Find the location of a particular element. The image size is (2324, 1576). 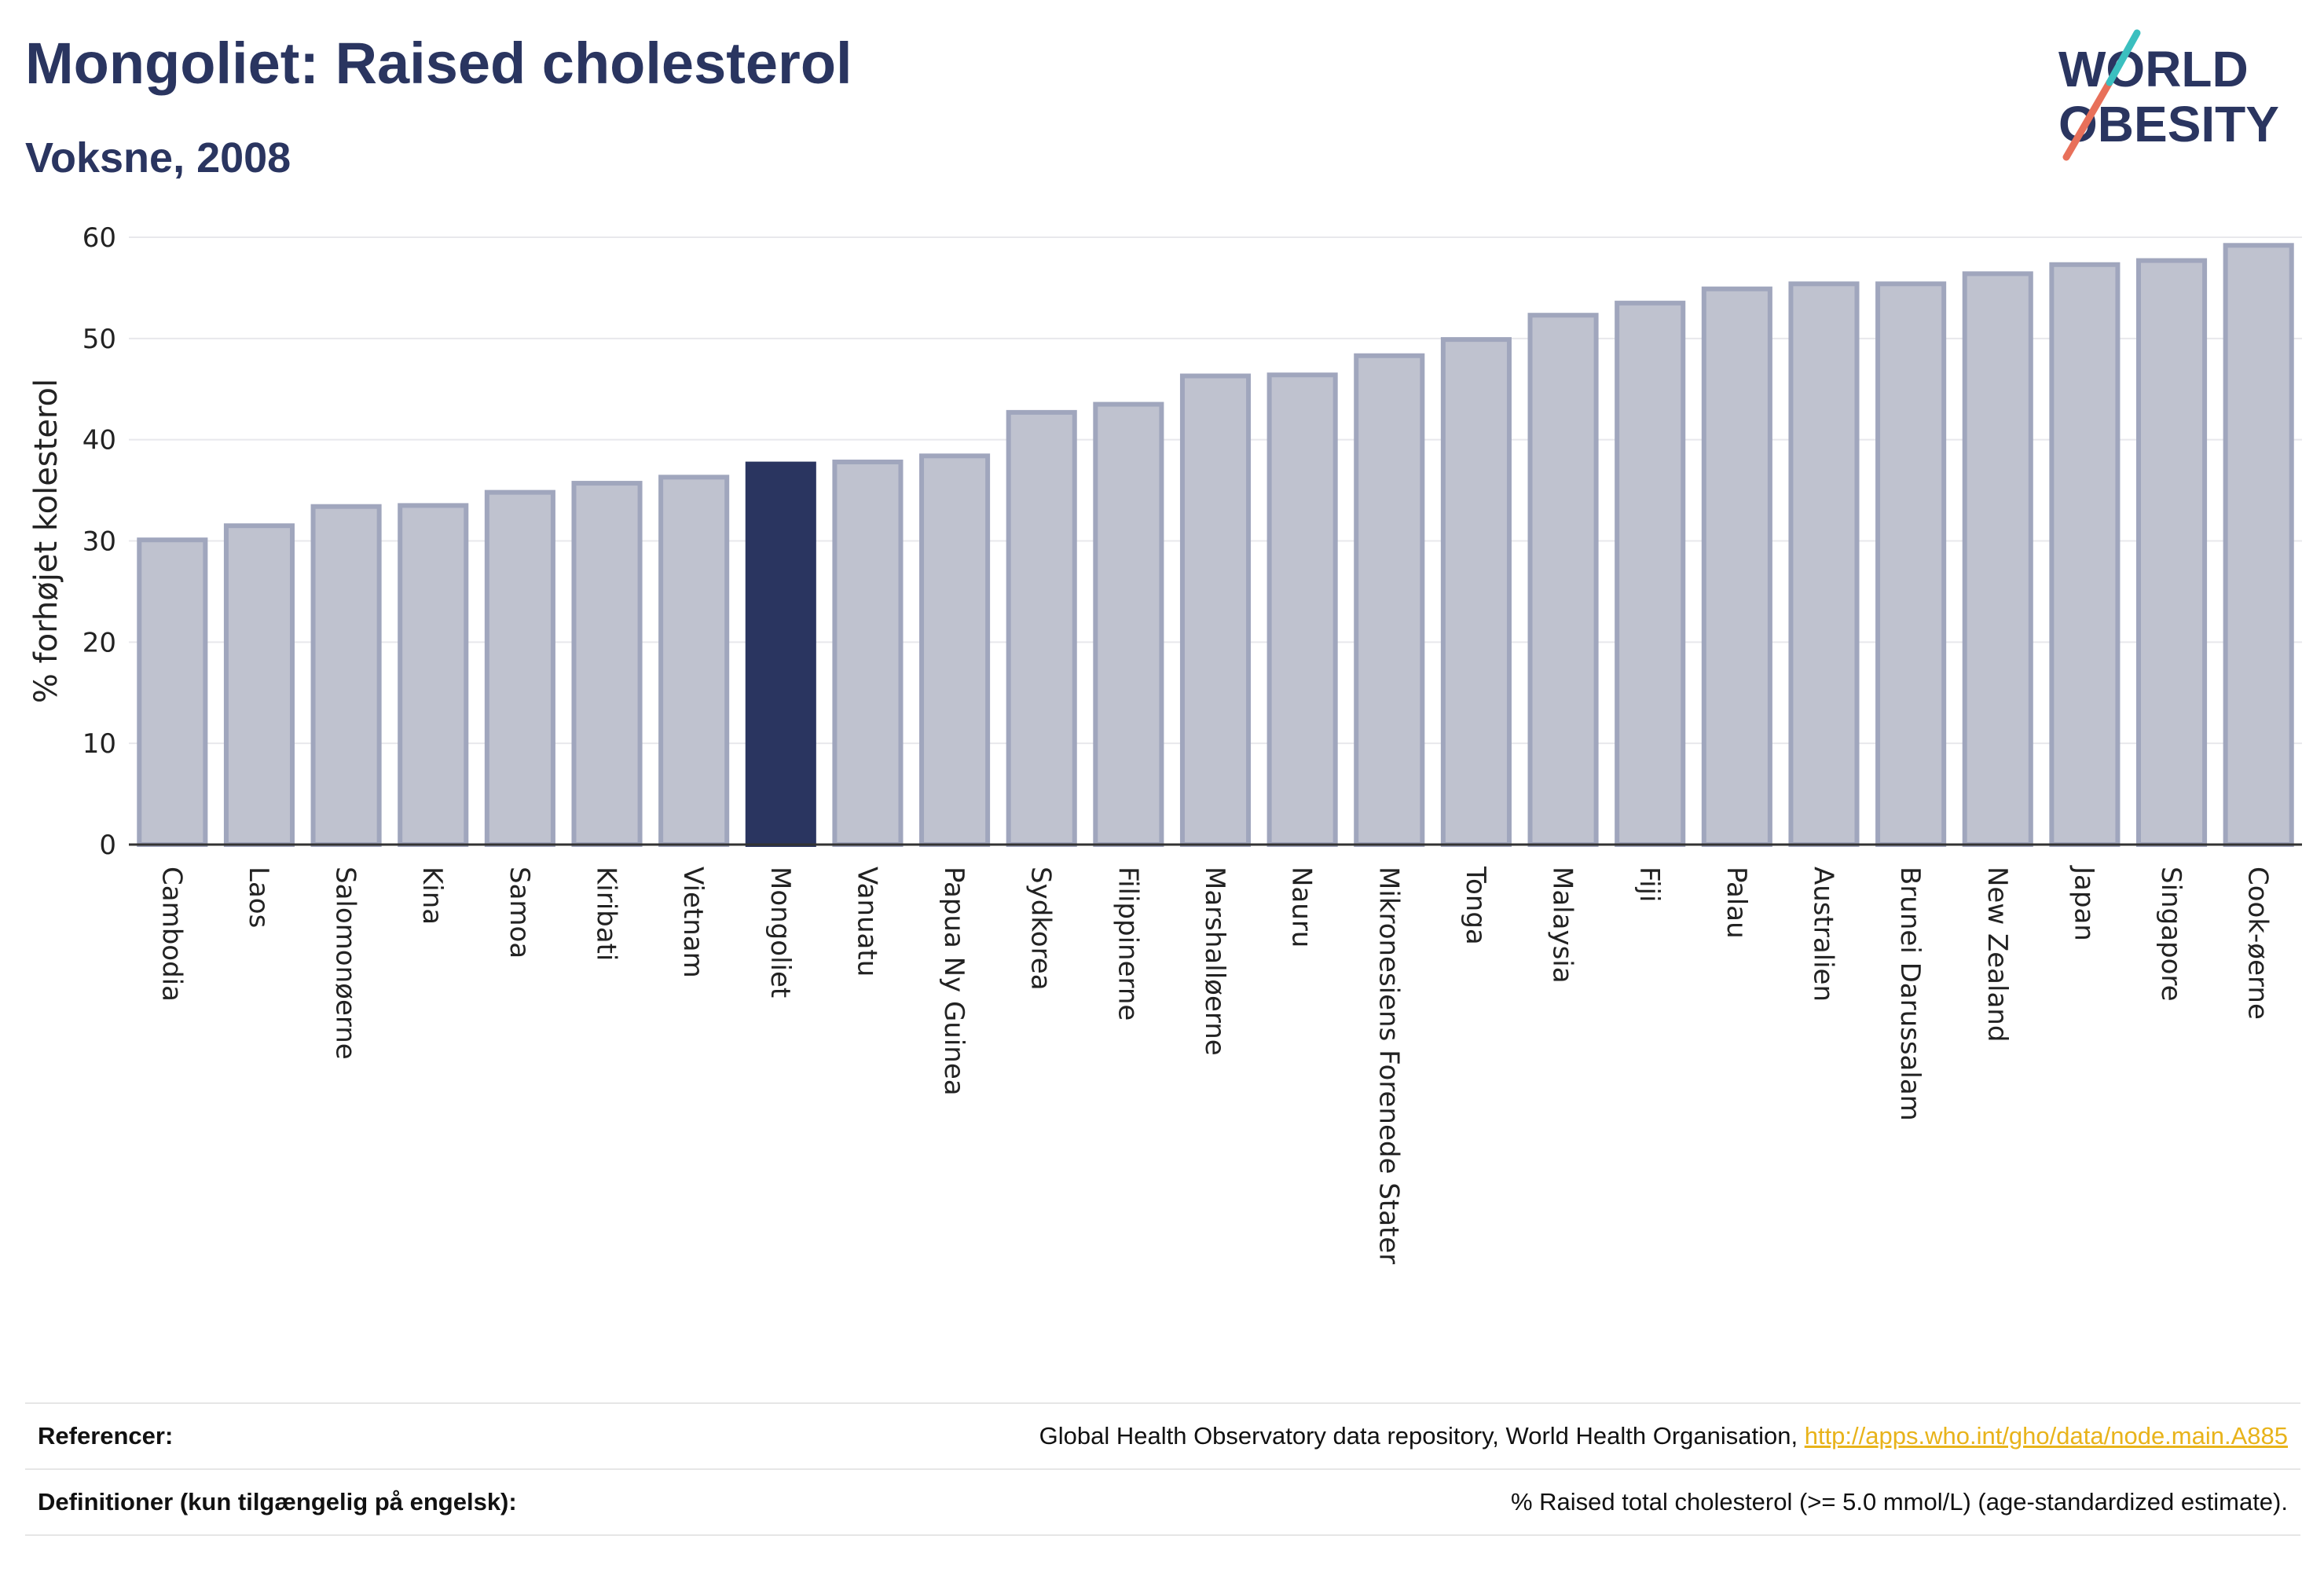

y-axis-label: % forhøjet kolesterol is located at coordinates (46, 541).